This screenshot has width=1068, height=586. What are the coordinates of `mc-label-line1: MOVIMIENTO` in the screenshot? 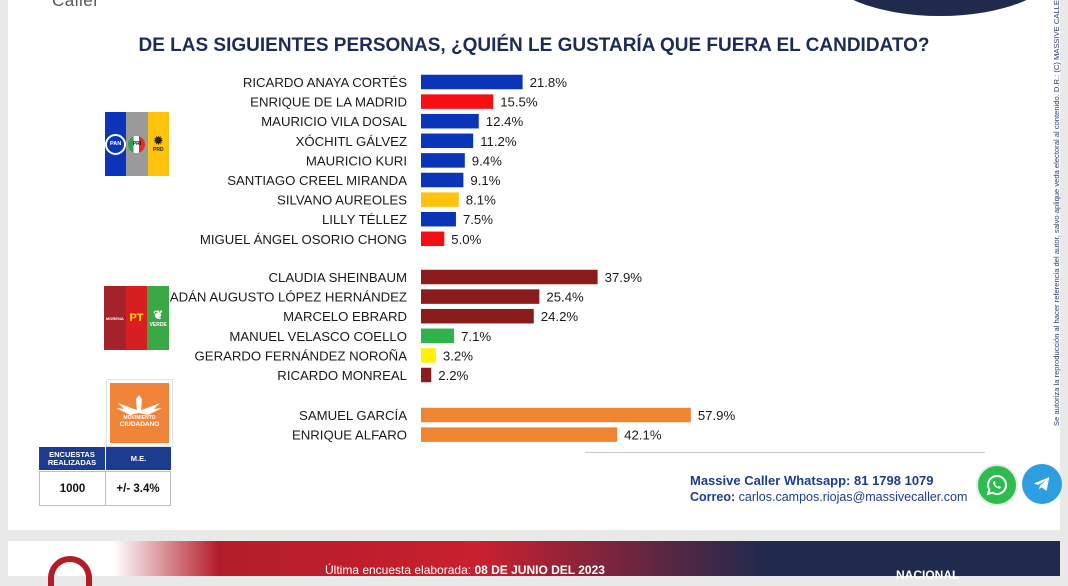 It's located at (139, 418).